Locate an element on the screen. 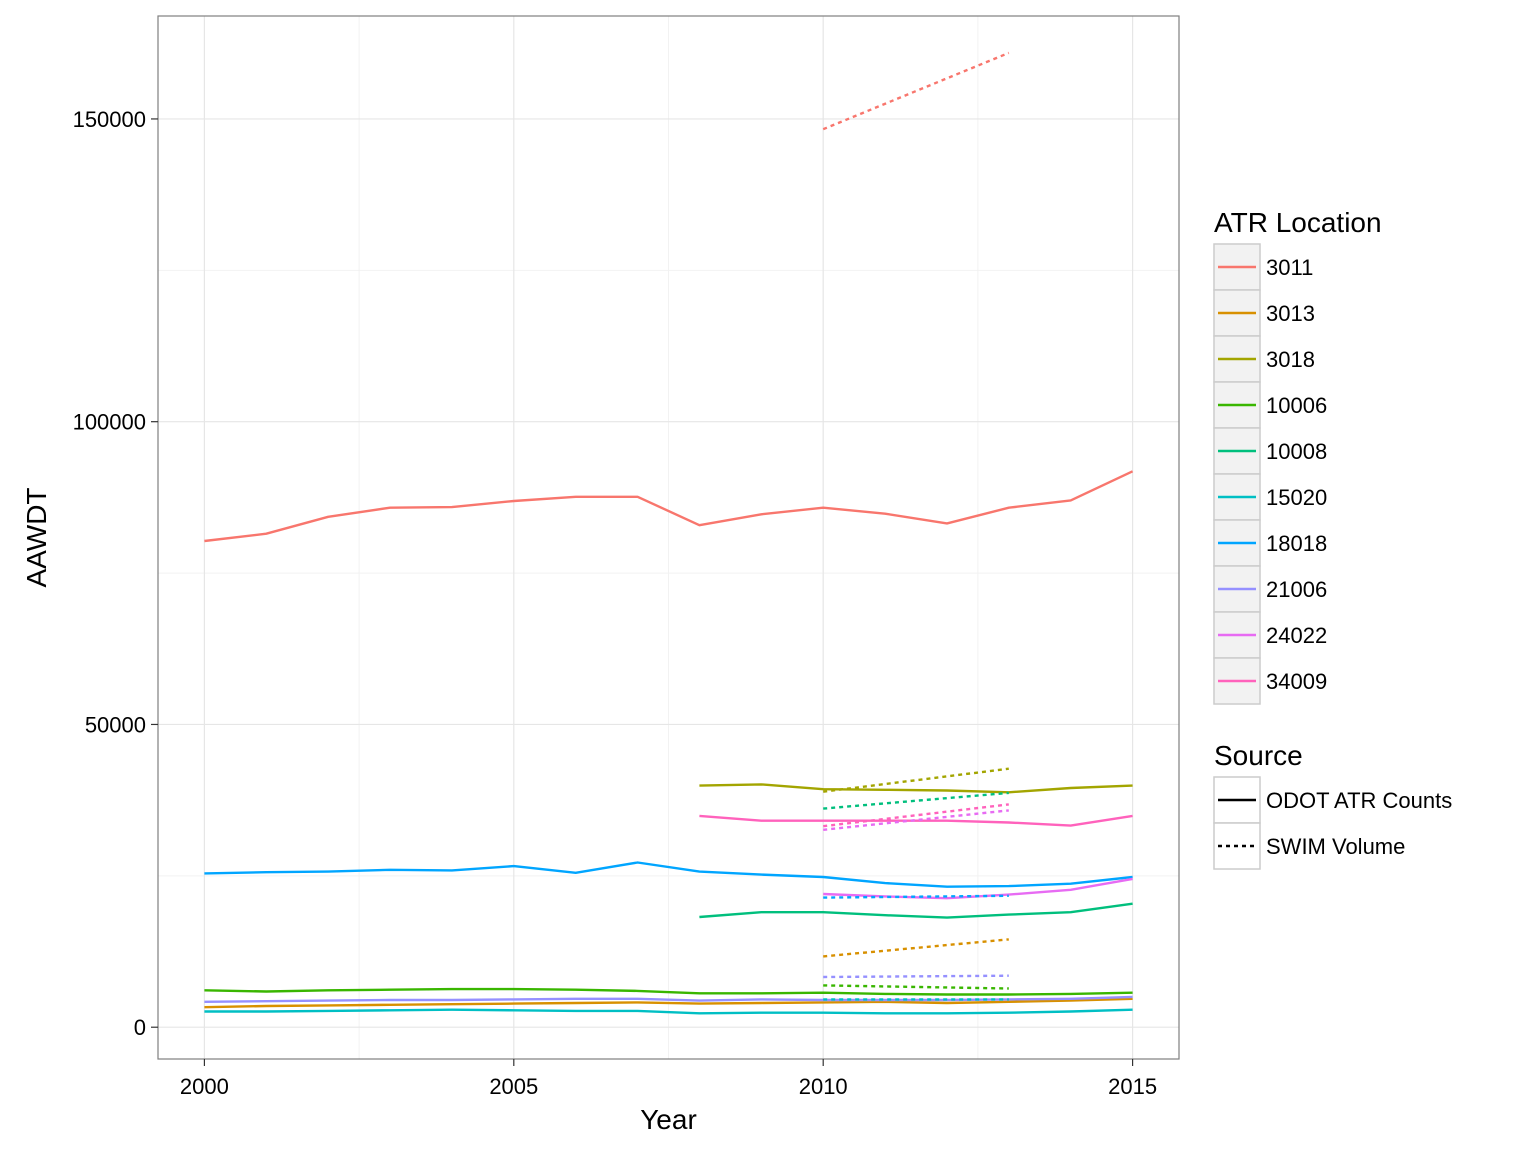 This screenshot has width=1536, height=1157. legend-label: 10006 is located at coordinates (1296, 405).